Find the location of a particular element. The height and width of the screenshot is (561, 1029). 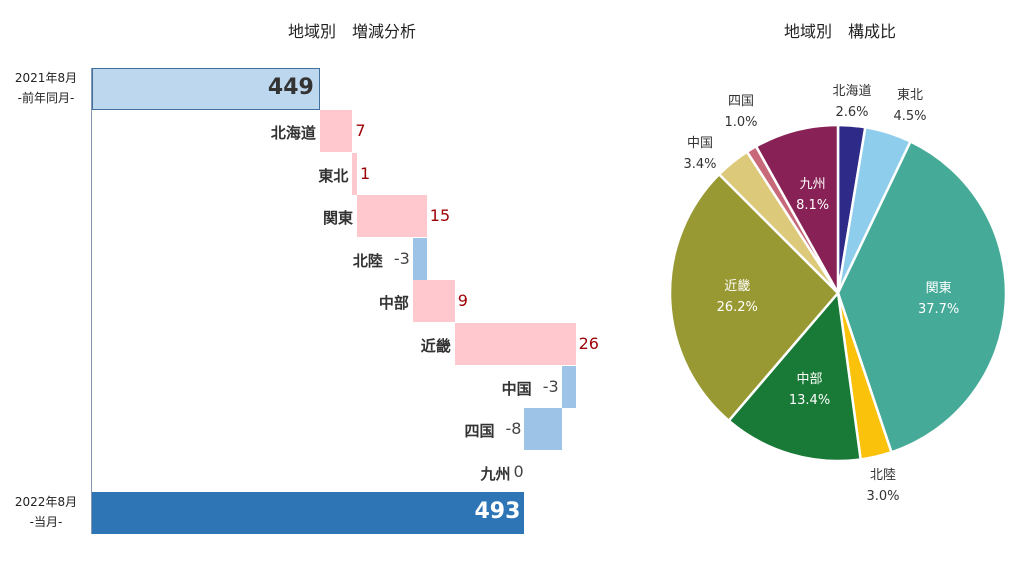

pie-slice-percent: 26.2% is located at coordinates (737, 307).